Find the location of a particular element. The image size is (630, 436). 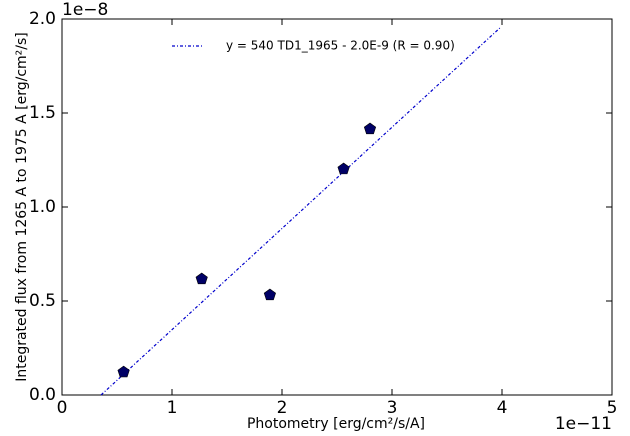

y-tick-label: 0.0 is located at coordinates (42, 395).